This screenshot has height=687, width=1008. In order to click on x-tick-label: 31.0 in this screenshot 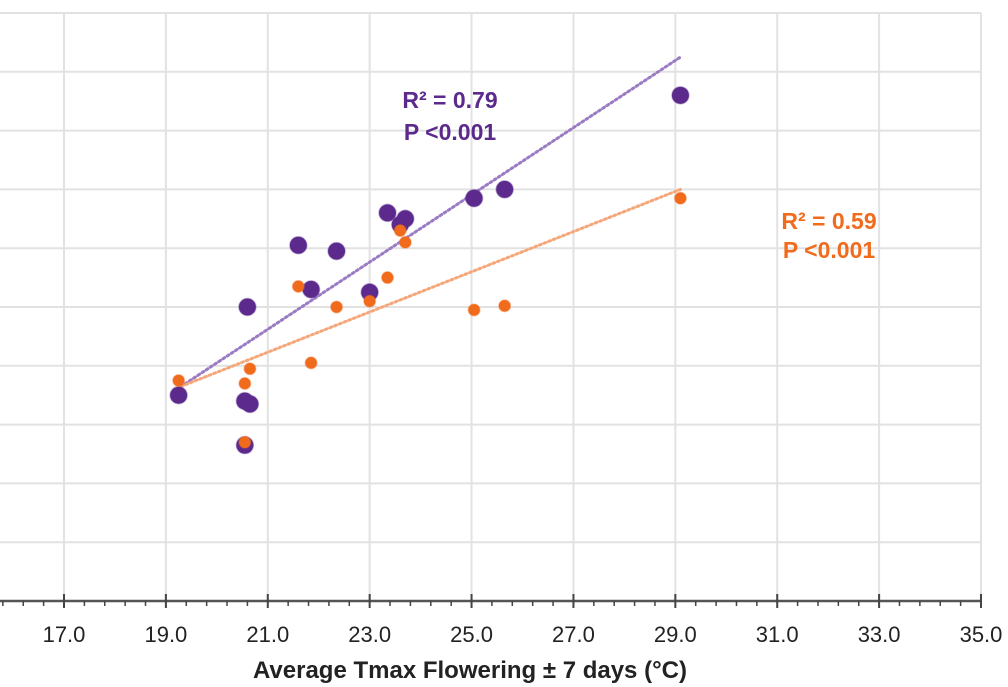, I will do `click(777, 634)`.